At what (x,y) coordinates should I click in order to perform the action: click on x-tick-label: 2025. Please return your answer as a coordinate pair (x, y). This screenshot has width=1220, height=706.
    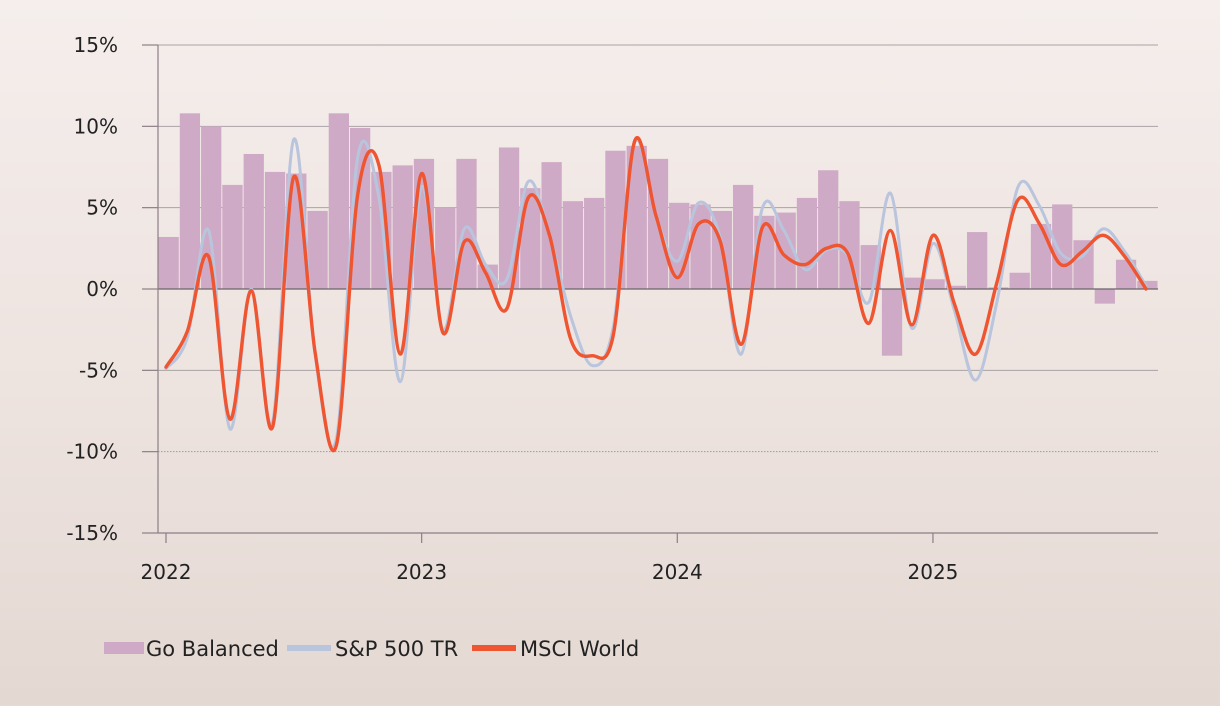
    Looking at the image, I should click on (933, 572).